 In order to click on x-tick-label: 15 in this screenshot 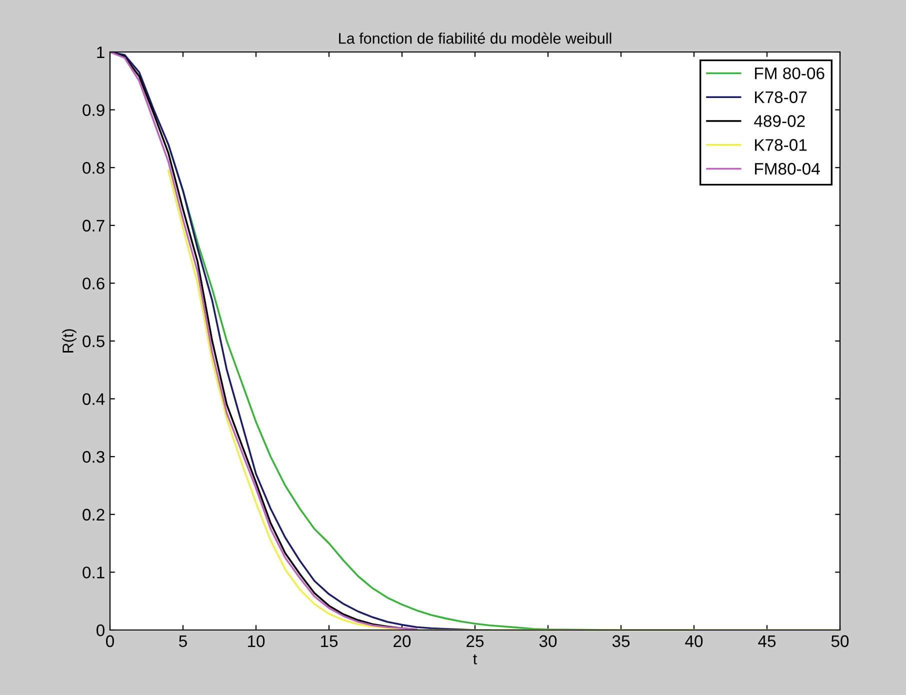, I will do `click(329, 641)`.